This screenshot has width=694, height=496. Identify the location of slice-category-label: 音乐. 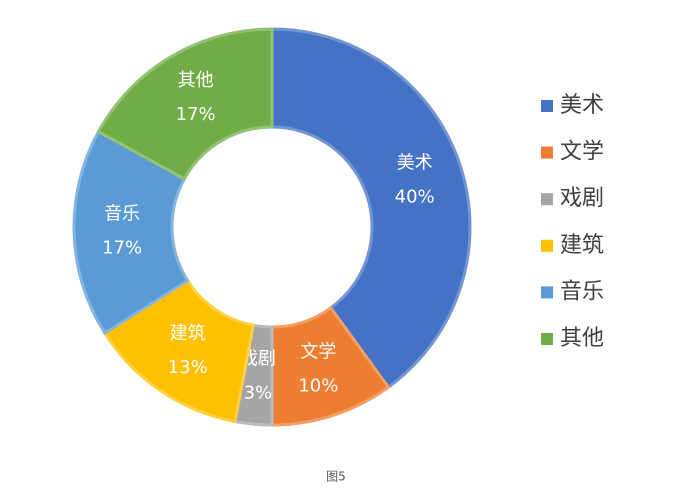
(122, 214).